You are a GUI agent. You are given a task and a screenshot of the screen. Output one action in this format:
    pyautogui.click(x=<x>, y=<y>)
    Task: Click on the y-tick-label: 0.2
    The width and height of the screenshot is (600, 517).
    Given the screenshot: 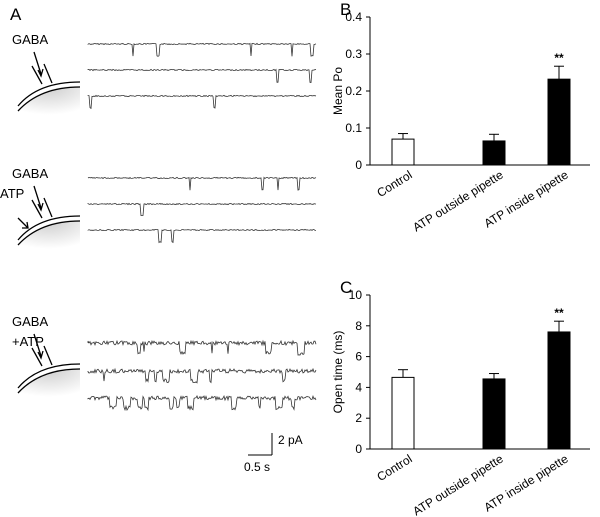 What is the action you would take?
    pyautogui.click(x=353, y=91)
    